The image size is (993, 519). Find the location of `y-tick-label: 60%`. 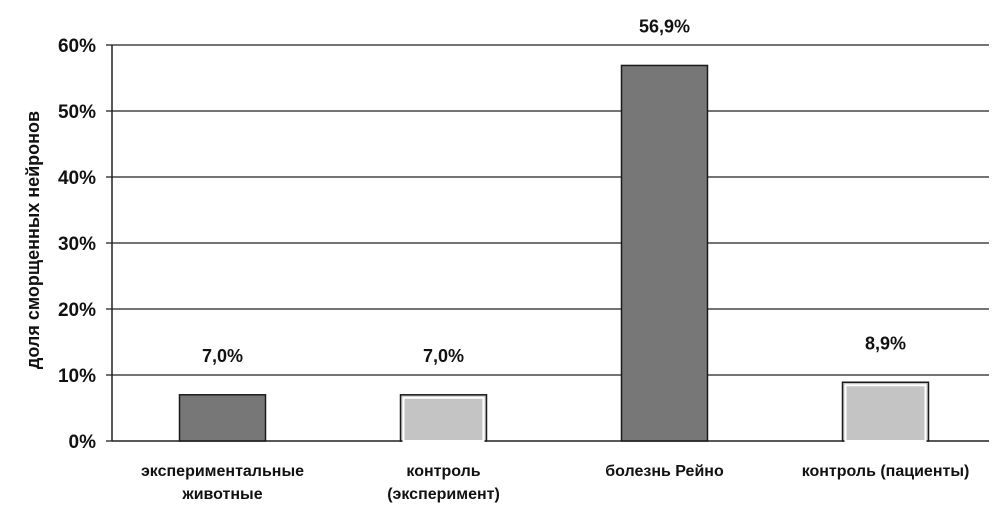

y-tick-label: 60% is located at coordinates (77, 46).